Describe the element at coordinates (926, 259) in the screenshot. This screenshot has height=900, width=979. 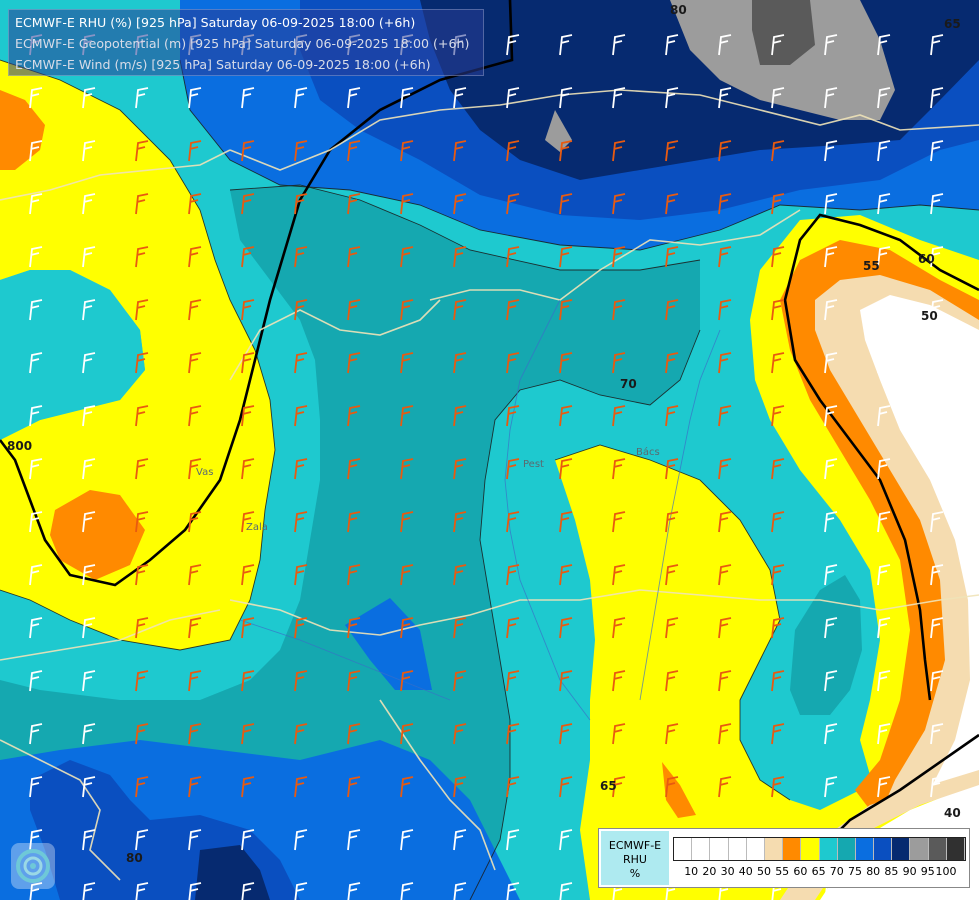
I see `contour-label: 60` at that location.